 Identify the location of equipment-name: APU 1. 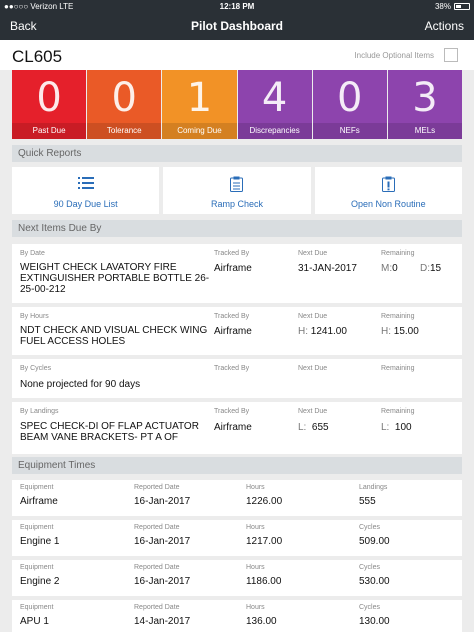
(34, 621).